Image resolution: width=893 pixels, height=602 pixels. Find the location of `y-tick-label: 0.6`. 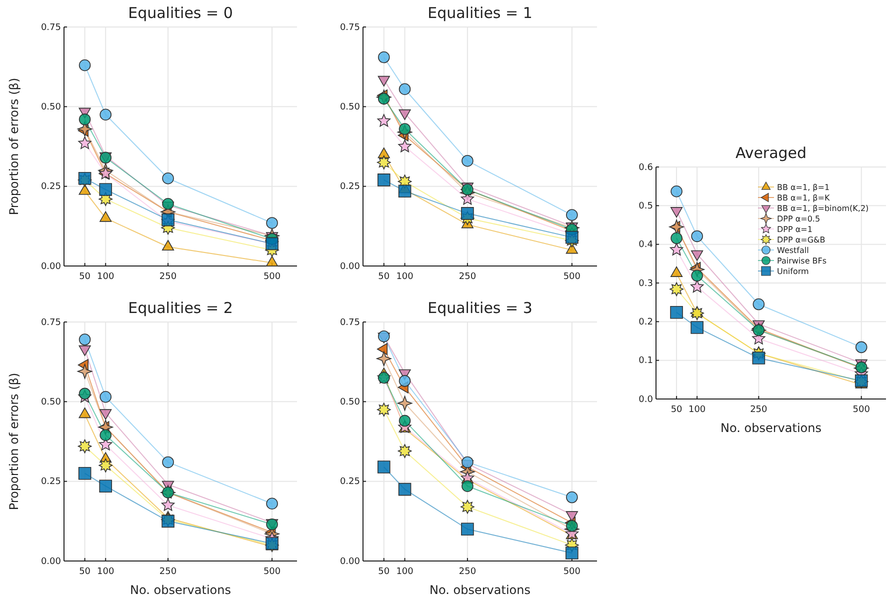

y-tick-label: 0.6 is located at coordinates (646, 167).